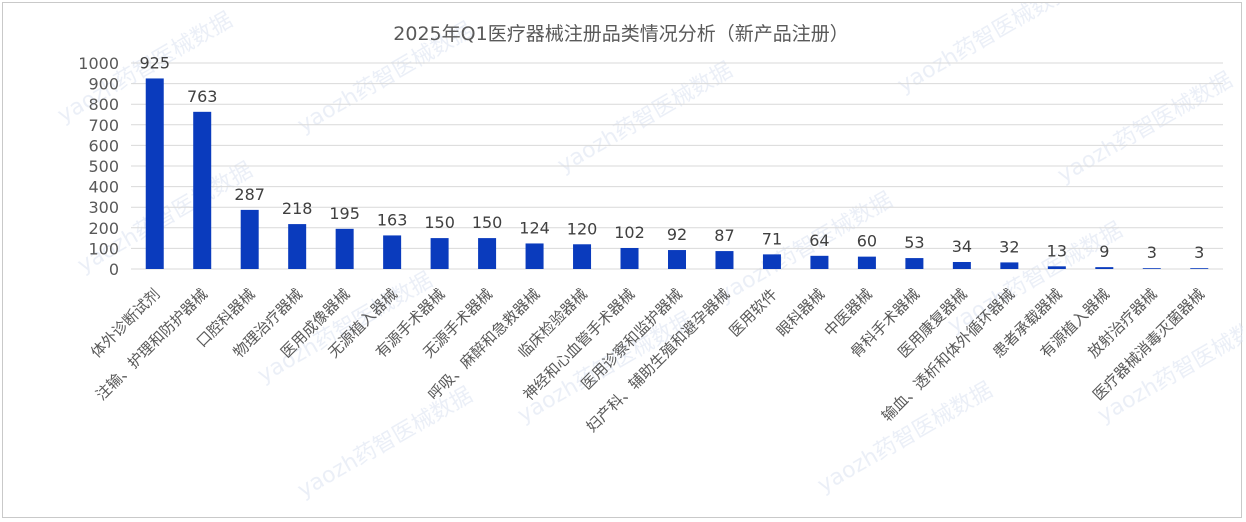 The image size is (1246, 522). Describe the element at coordinates (114, 269) in the screenshot. I see `y-tick-label: 0` at that location.